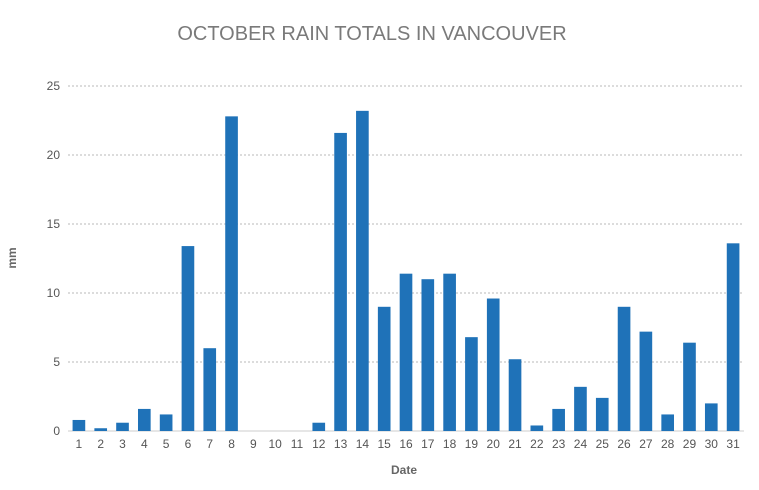 The width and height of the screenshot is (759, 490). I want to click on y-tick-label: 15, so click(54, 224).